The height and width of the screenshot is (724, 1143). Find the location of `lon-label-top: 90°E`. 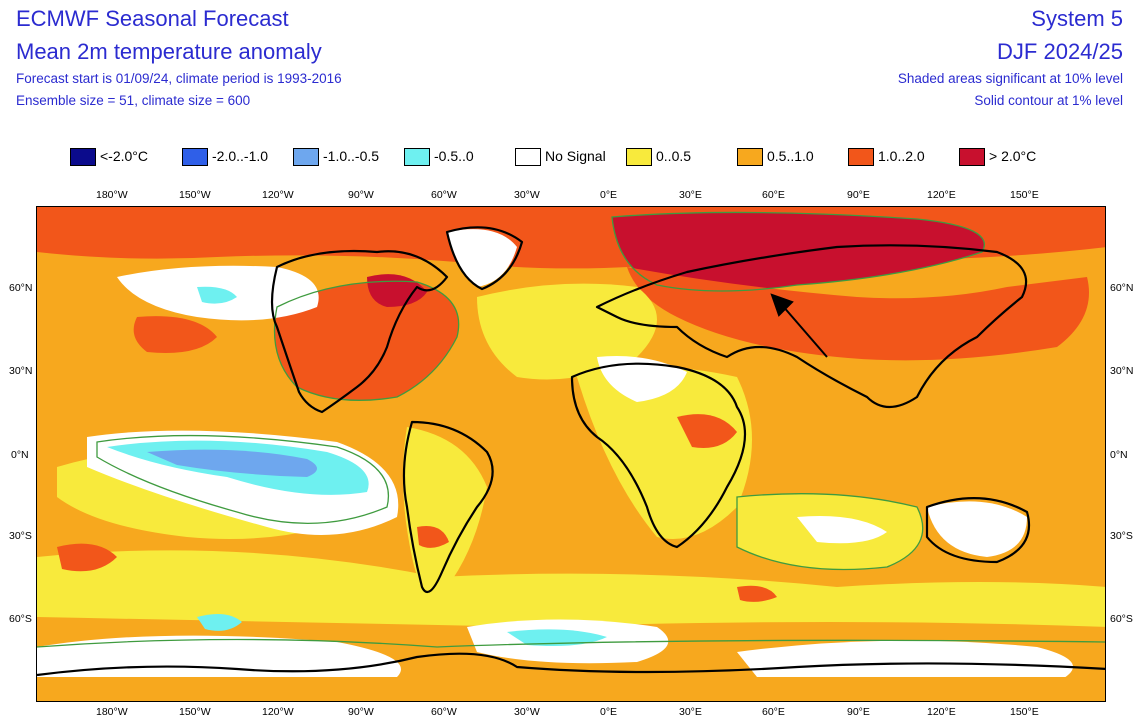

lon-label-top: 90°E is located at coordinates (858, 195).